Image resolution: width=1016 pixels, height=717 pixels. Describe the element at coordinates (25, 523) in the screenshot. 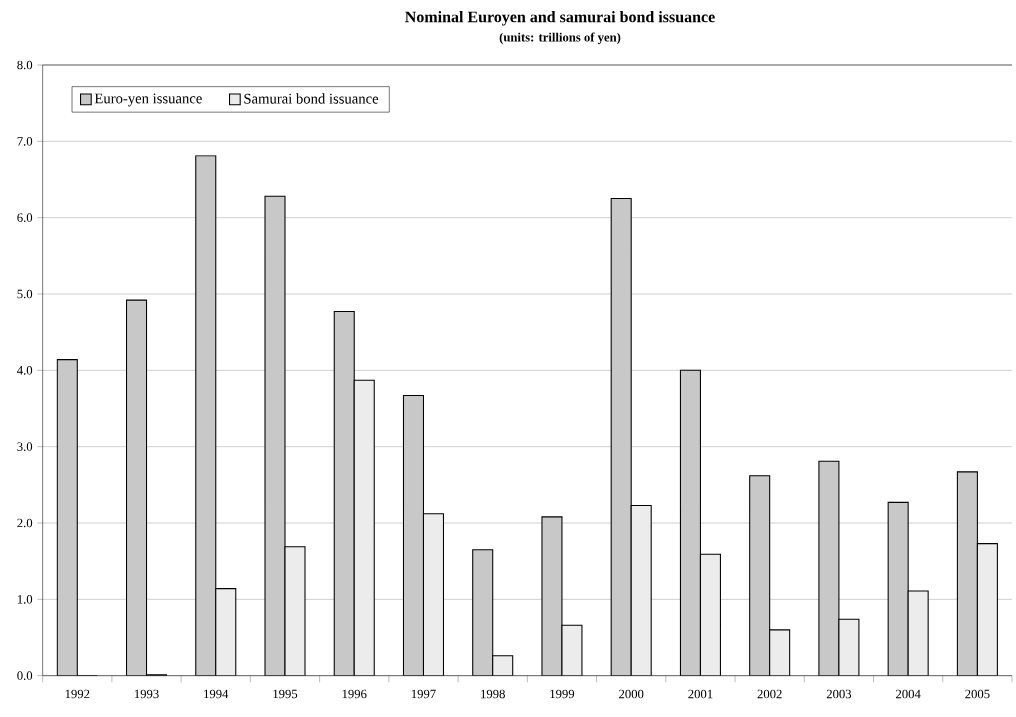

I see `y-tick-label: 2.0` at that location.